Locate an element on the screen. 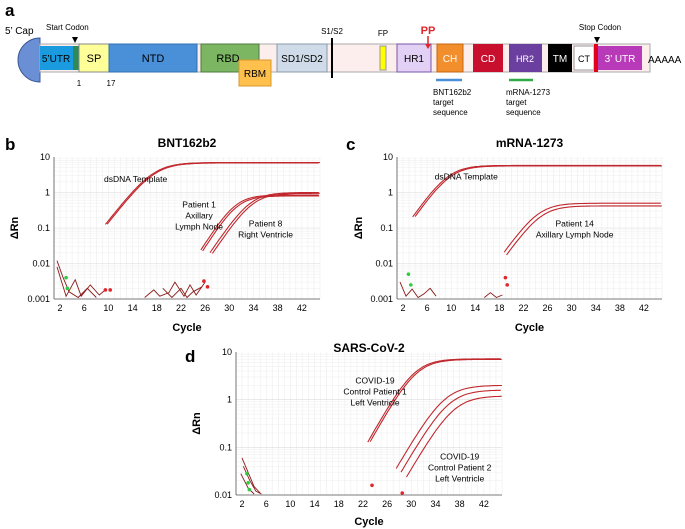 This screenshot has width=685, height=529. segment-rbm is located at coordinates (255, 73).